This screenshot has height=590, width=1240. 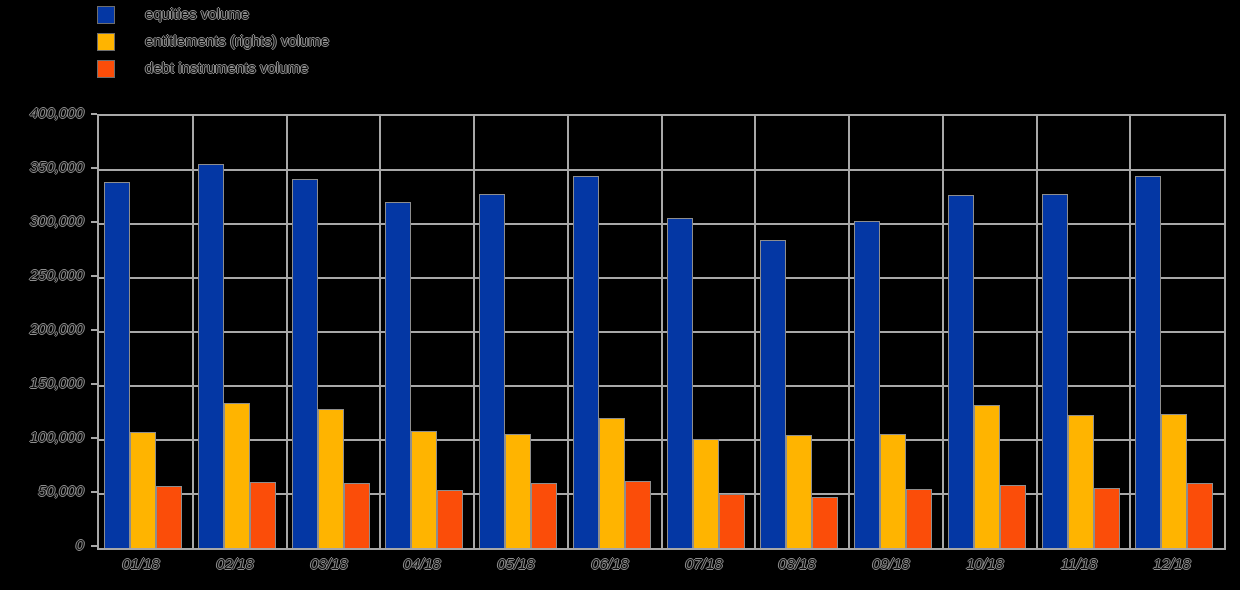 What do you see at coordinates (422, 564) in the screenshot?
I see `x-axis-label: 04/18` at bounding box center [422, 564].